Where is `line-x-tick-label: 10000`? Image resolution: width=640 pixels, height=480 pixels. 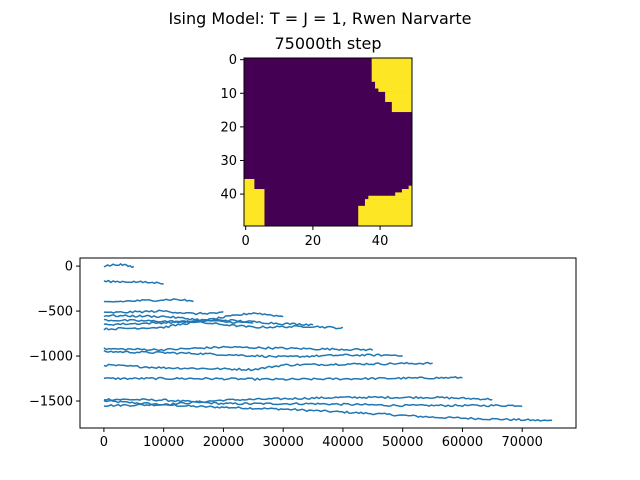
line-x-tick-label: 10000 is located at coordinates (163, 442).